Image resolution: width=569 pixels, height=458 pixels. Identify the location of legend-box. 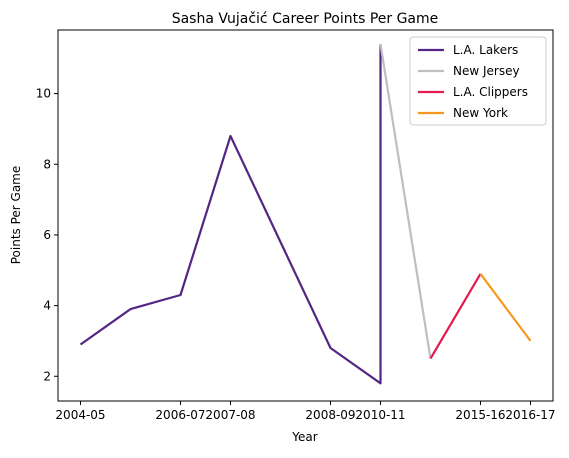
(478, 81).